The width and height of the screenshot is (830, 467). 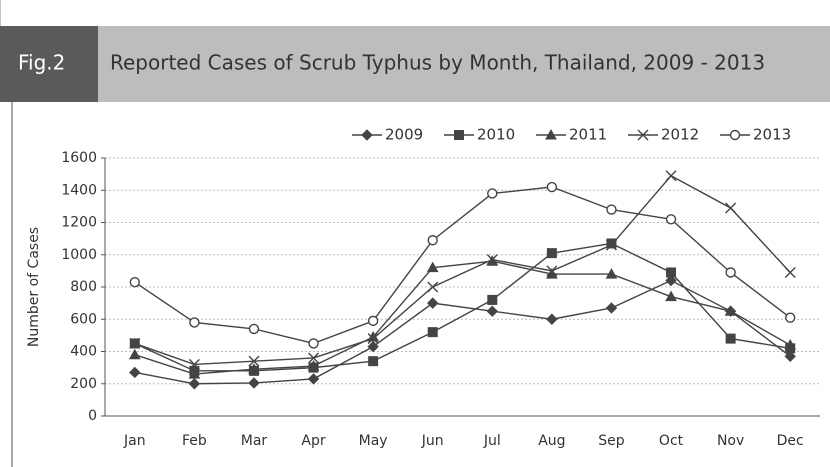 I want to click on legend-label: 2011, so click(x=588, y=135).